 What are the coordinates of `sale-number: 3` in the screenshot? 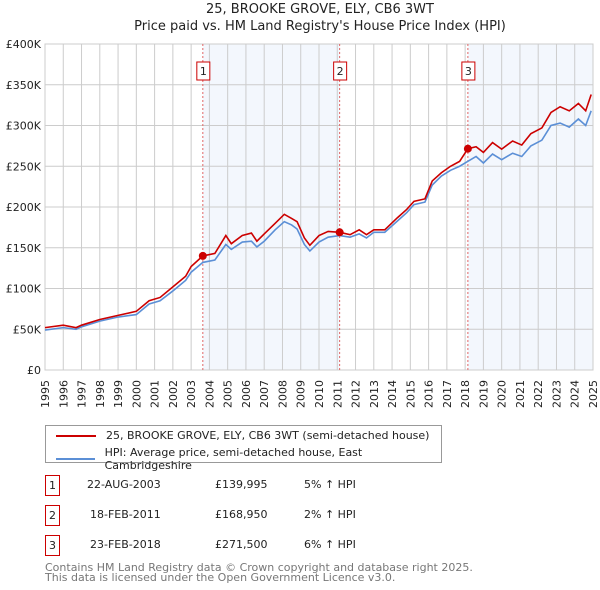 It's located at (52, 545).